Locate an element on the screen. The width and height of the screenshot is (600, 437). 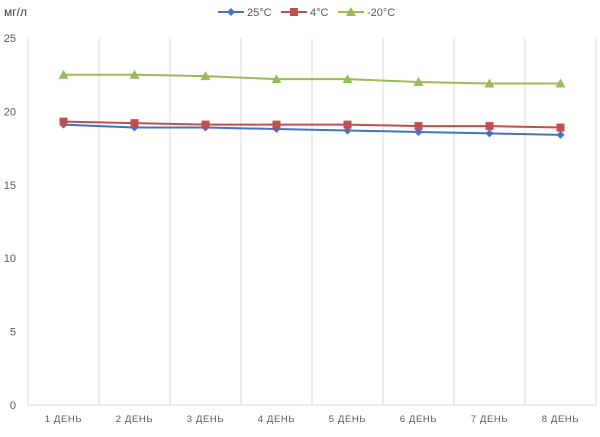
y-tick-label: 20 is located at coordinates (10, 112).